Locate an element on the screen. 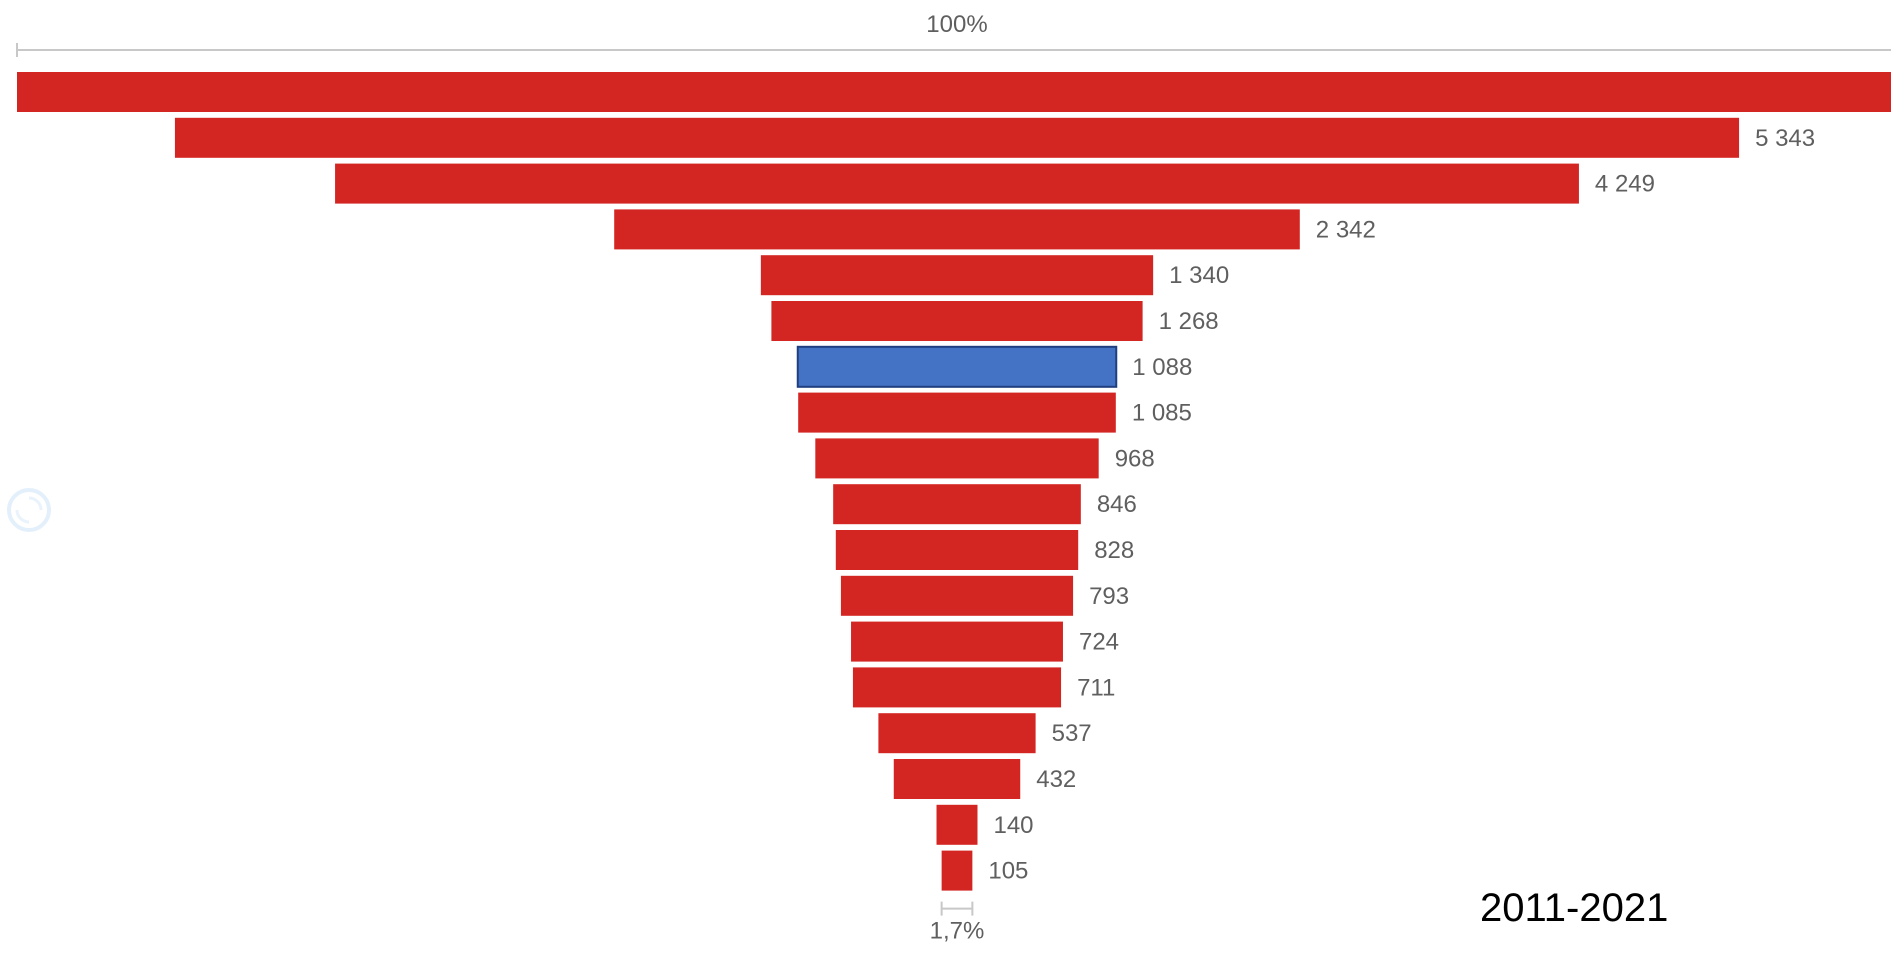 This screenshot has height=958, width=1891. funnel-bar-value: 793 is located at coordinates (1109, 596).